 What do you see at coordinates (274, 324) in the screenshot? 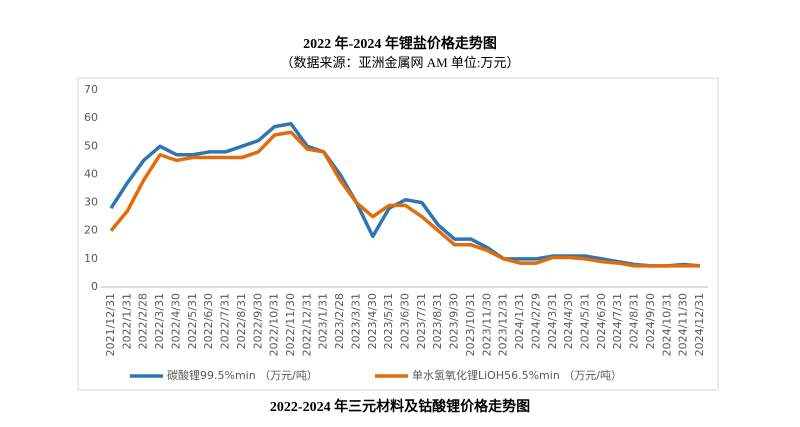
I see `x-tick-label: 2022/10/31` at bounding box center [274, 324].